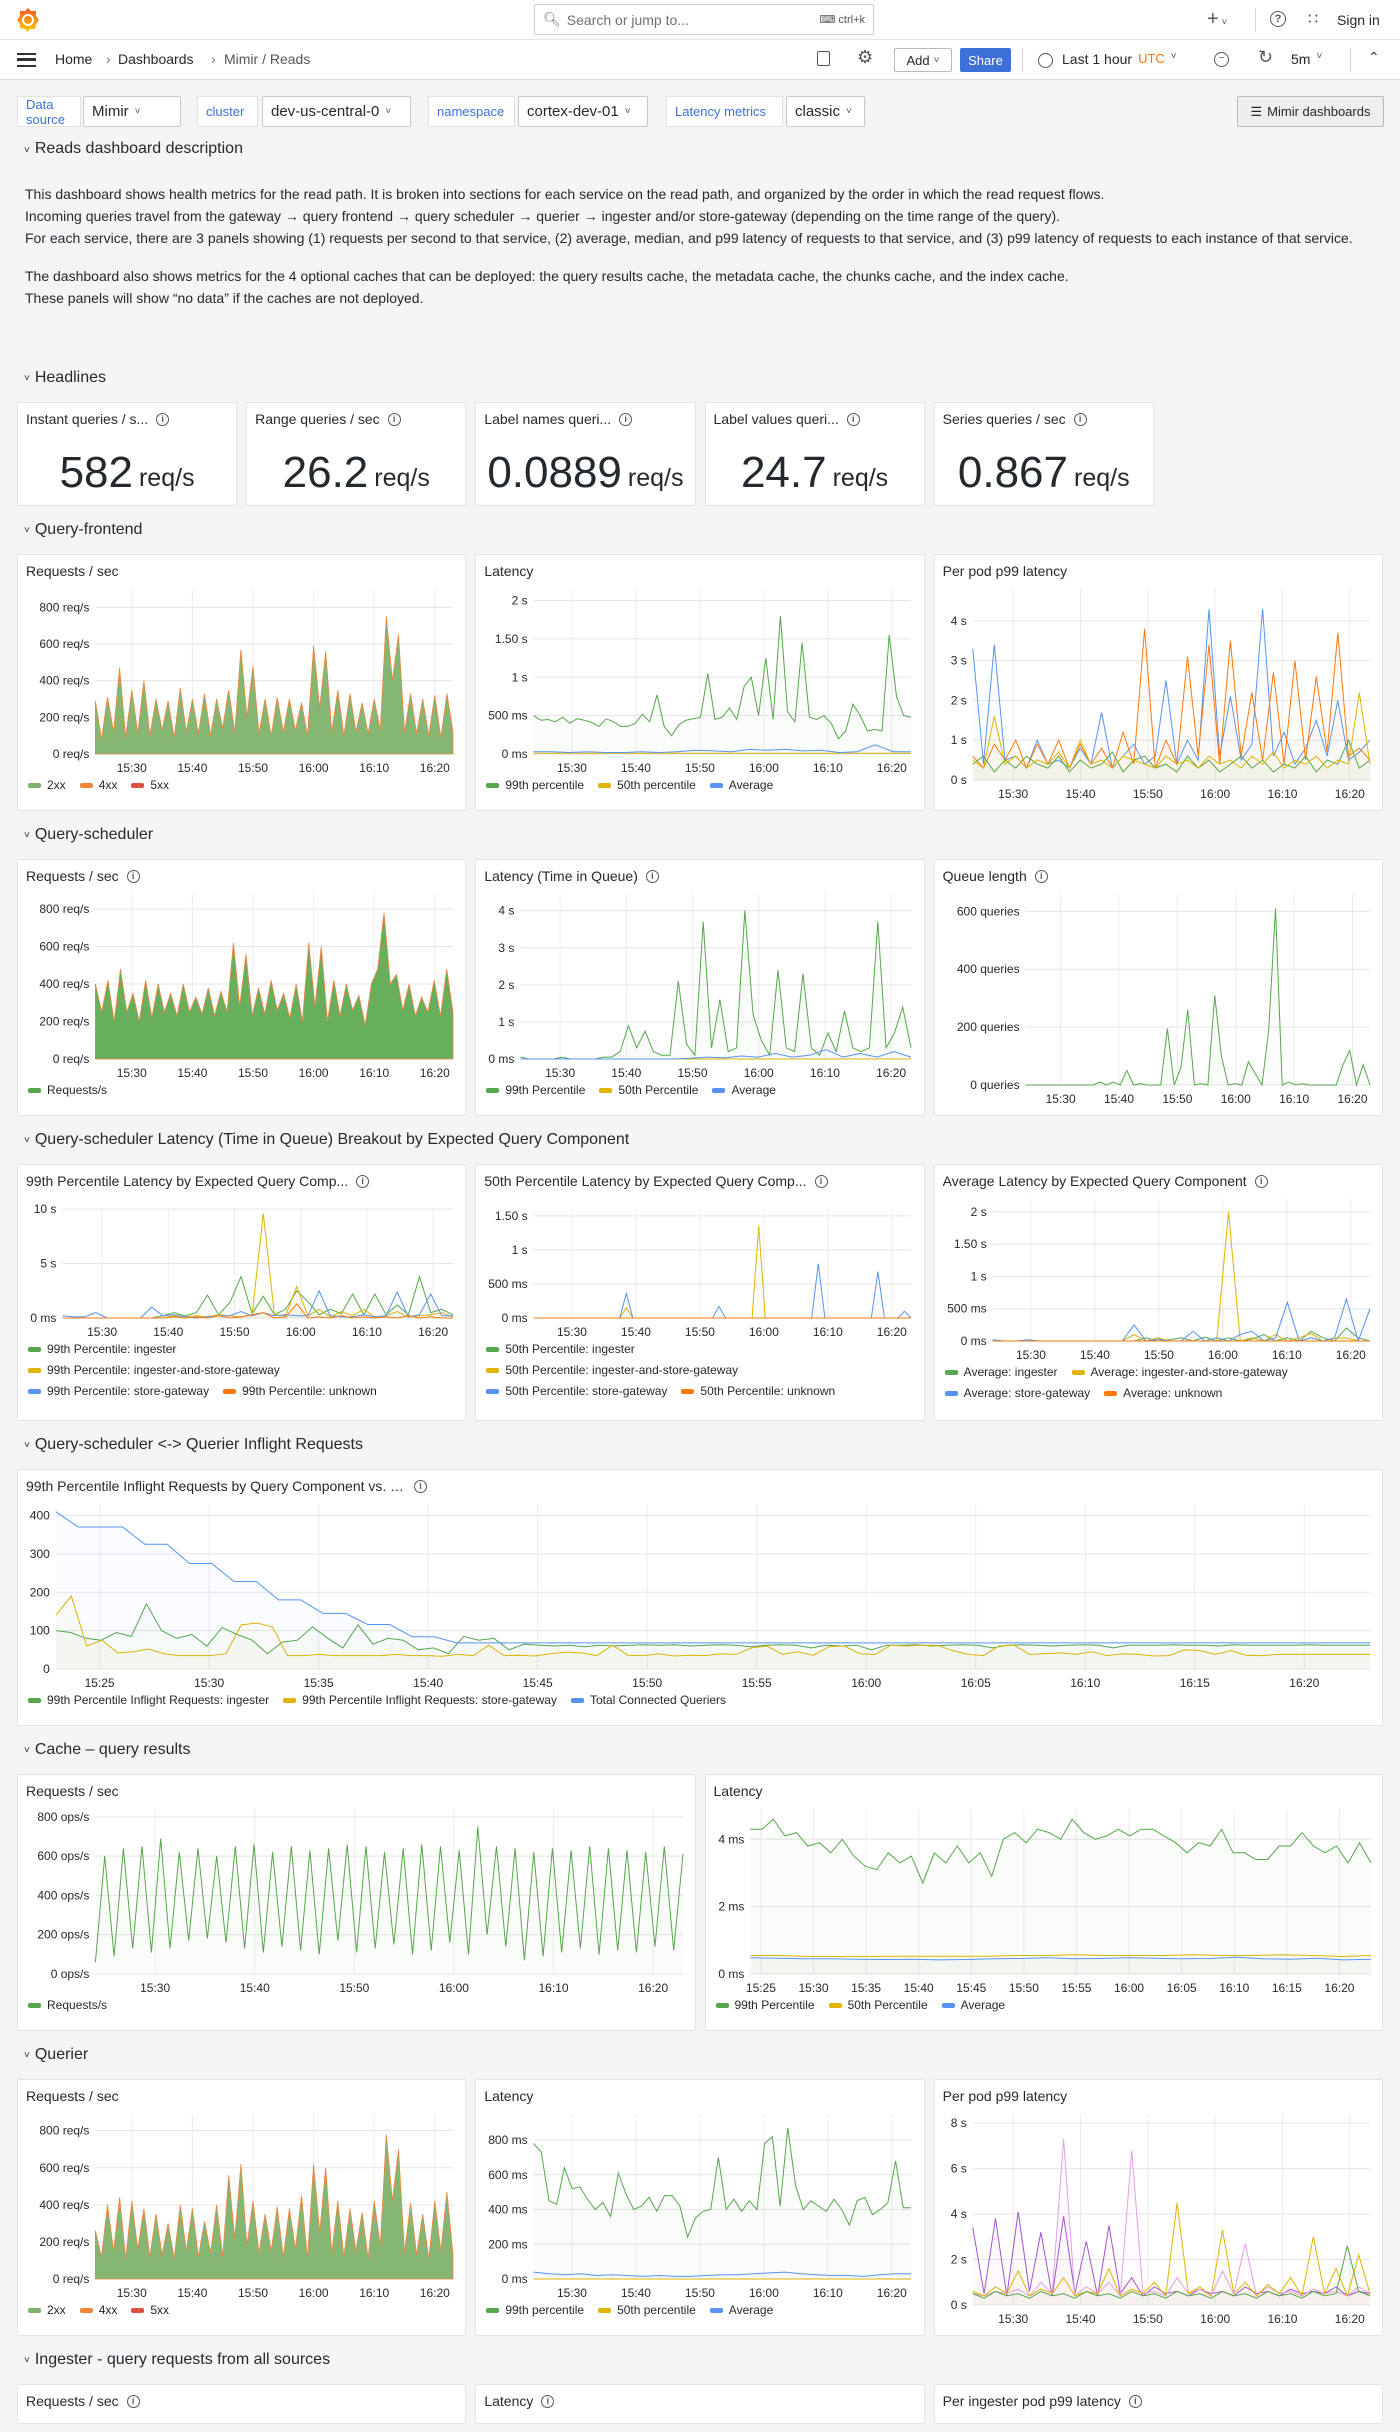  Describe the element at coordinates (825, 111) in the screenshot. I see `latency-metrics-select: classic ˅` at that location.